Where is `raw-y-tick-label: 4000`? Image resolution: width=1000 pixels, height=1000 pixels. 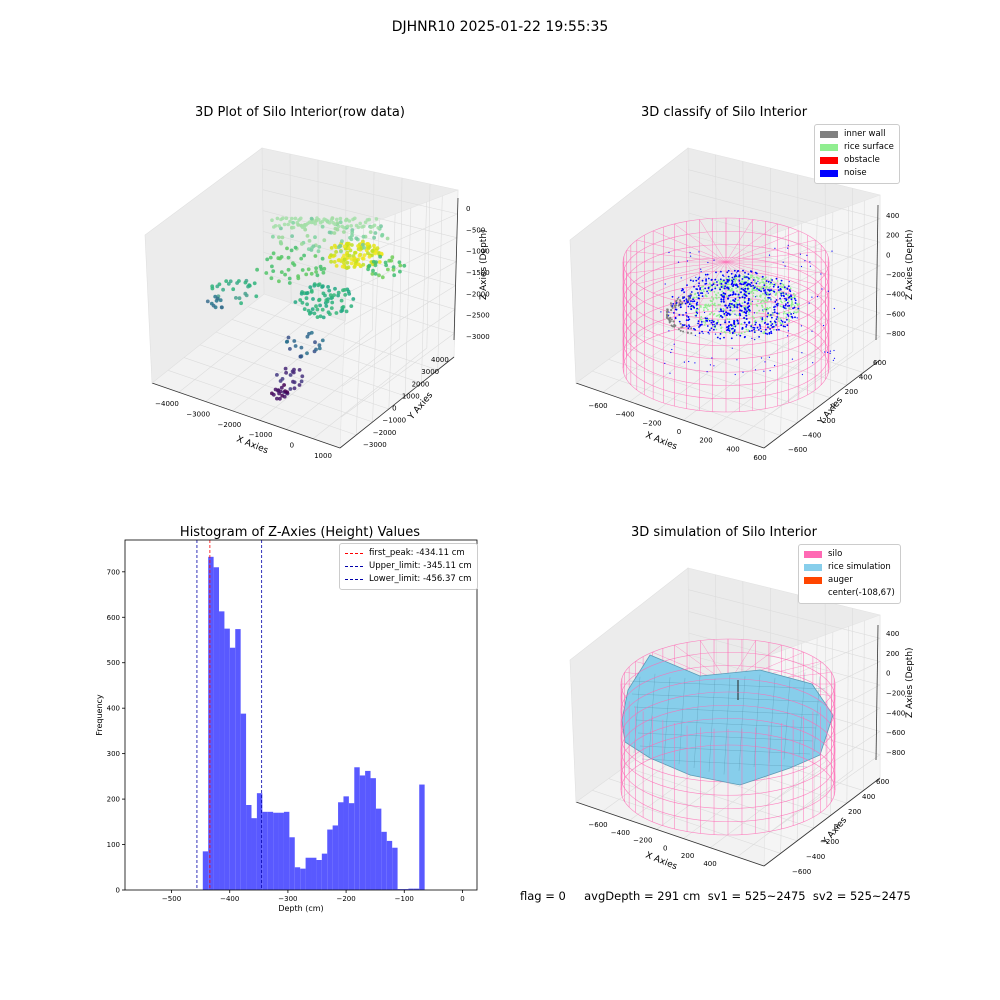
raw-y-tick-label: 4000 is located at coordinates (440, 360).